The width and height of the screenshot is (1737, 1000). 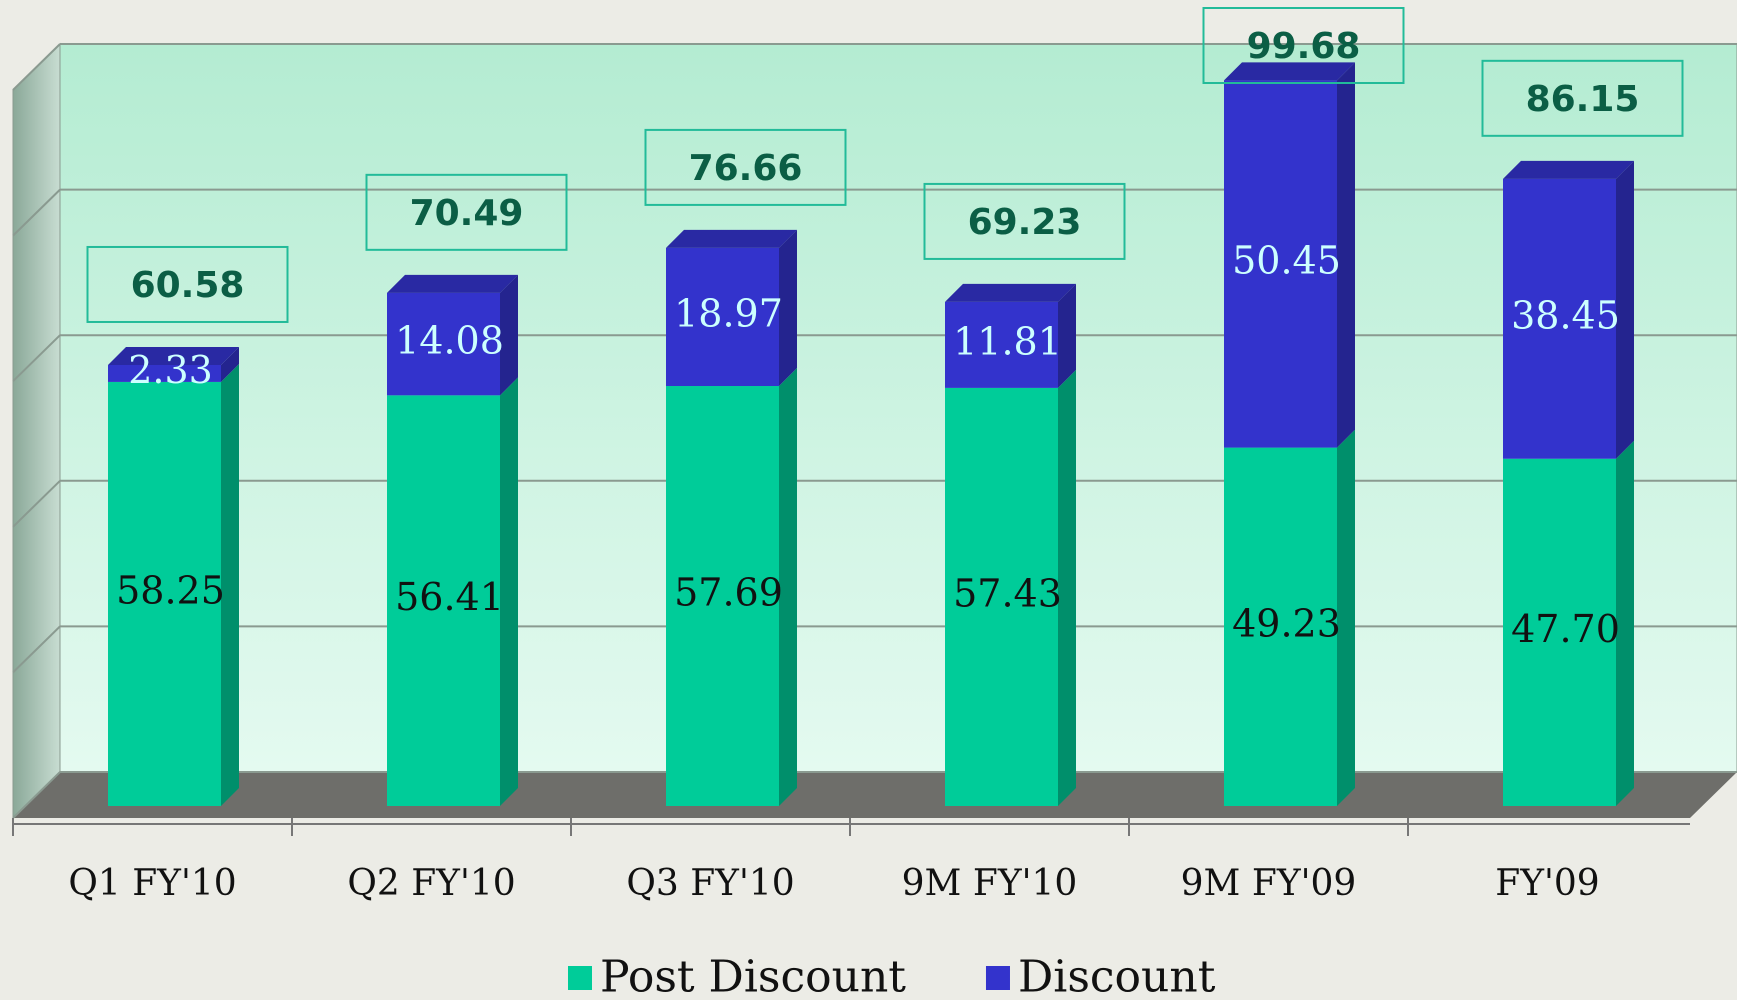 What do you see at coordinates (170, 590) in the screenshot?
I see `data-label: 58.25` at bounding box center [170, 590].